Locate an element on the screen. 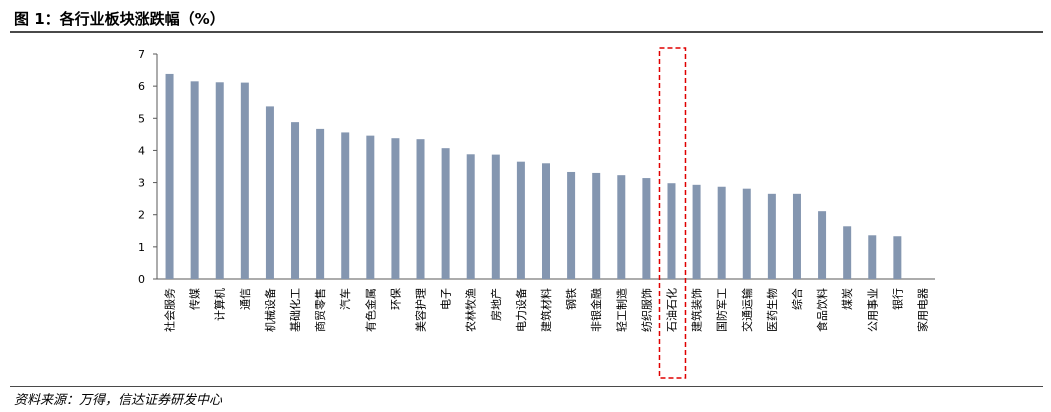  category-label: 食品饮料 is located at coordinates (822, 310).